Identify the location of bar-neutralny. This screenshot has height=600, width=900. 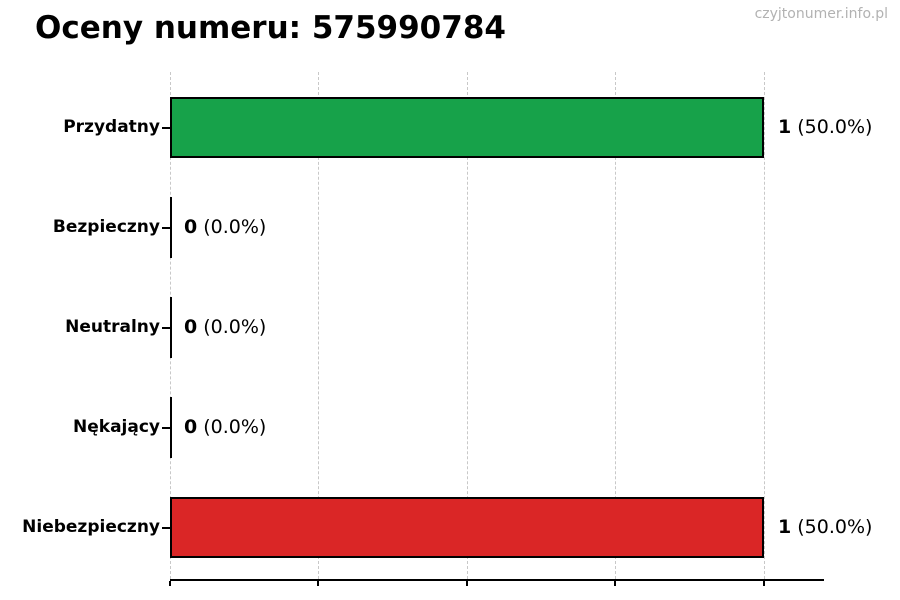
(171, 327).